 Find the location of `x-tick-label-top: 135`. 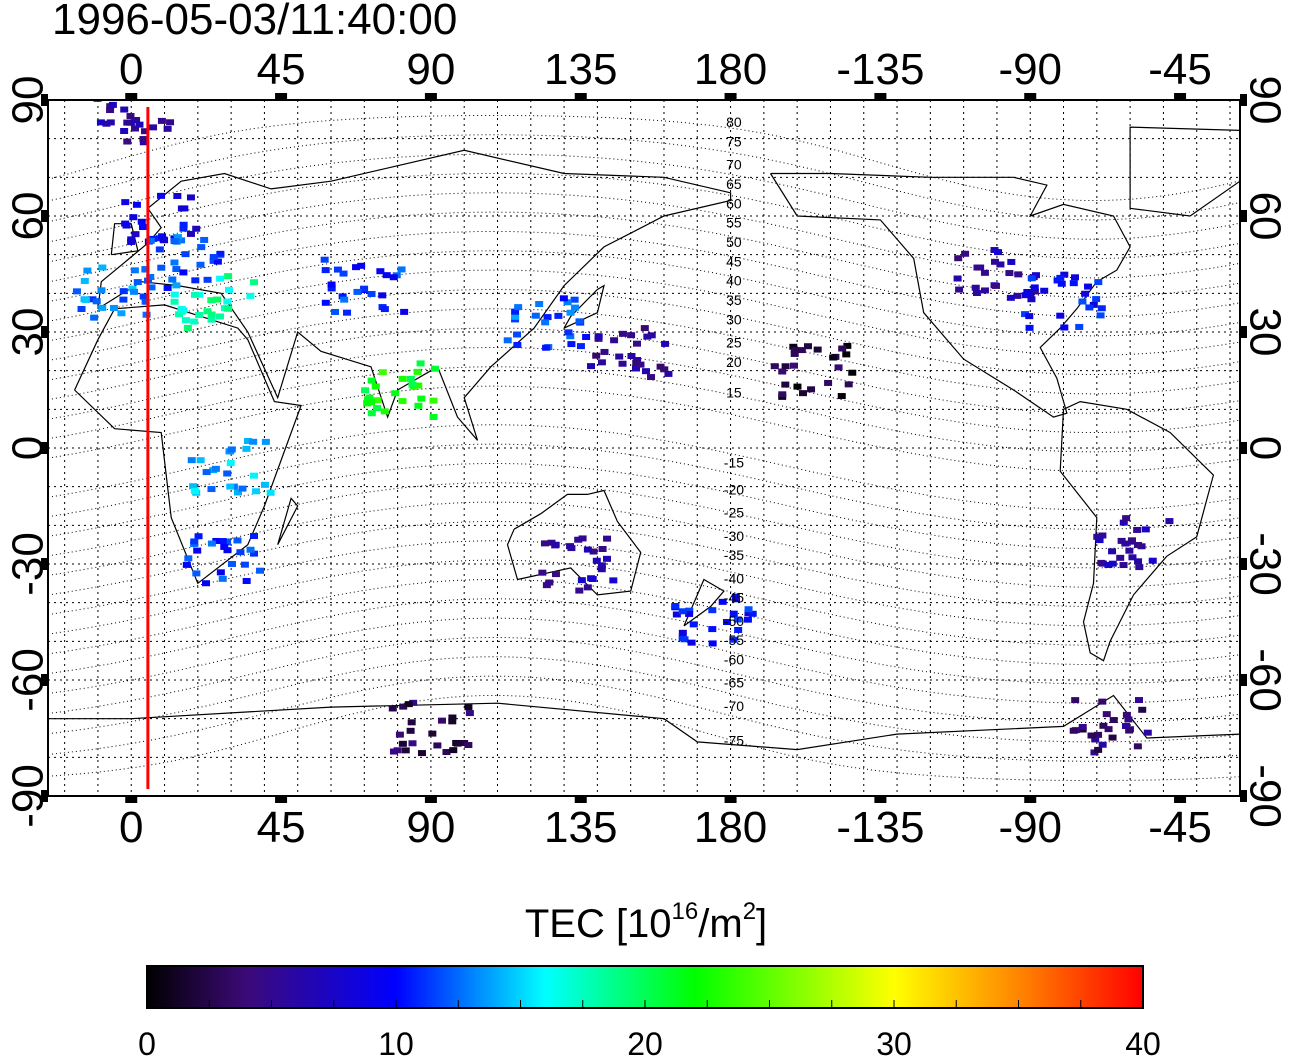

x-tick-label-top: 135 is located at coordinates (580, 69).